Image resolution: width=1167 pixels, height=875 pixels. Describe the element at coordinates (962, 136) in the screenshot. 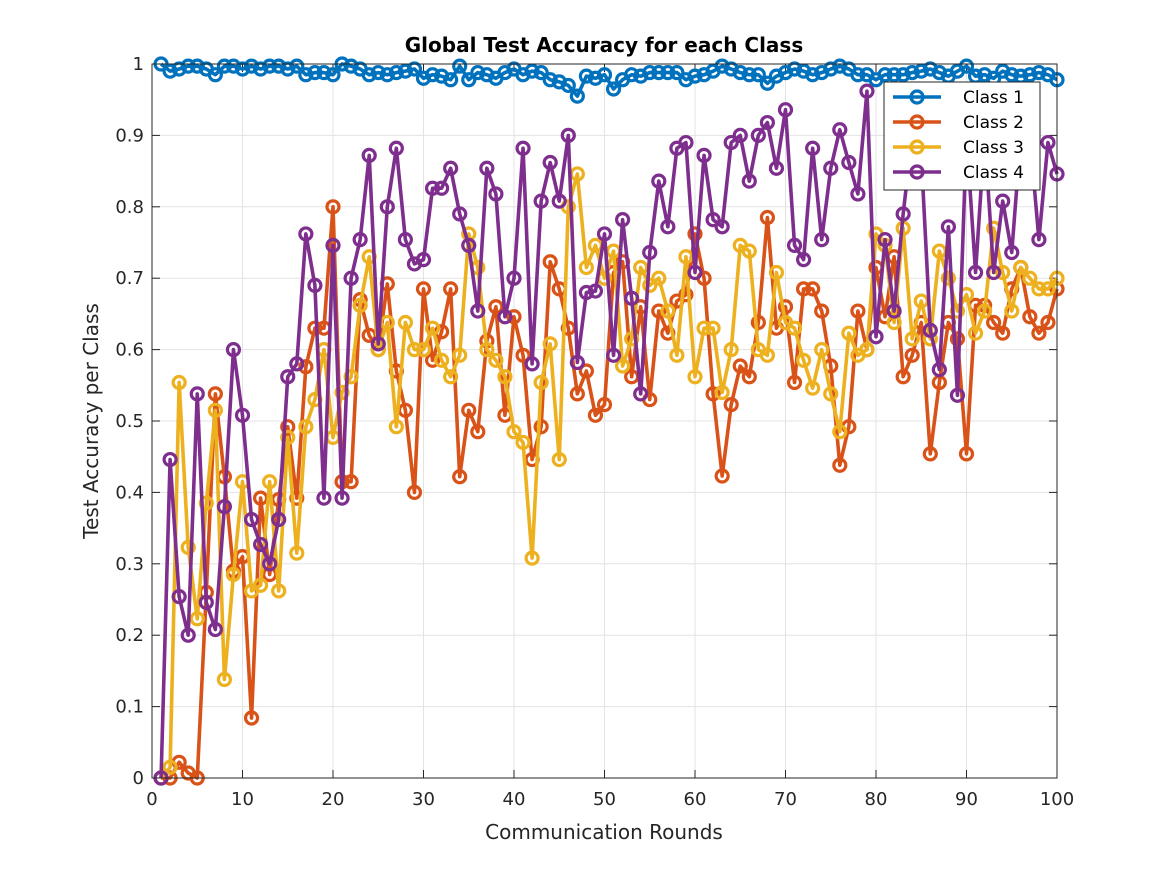

I see `legend: Class 1 Class 2 Class 3 Class 4` at that location.